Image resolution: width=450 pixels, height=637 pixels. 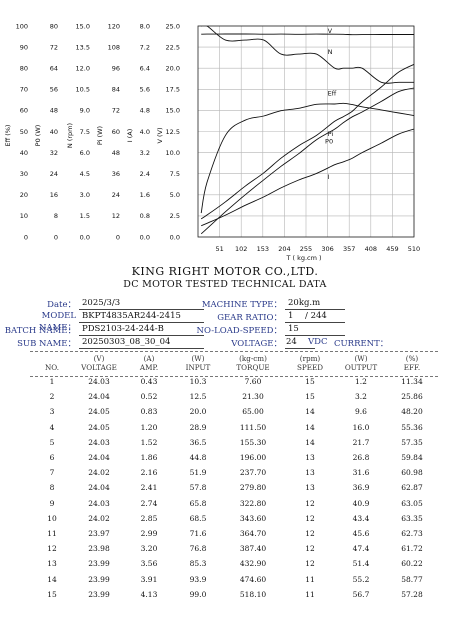 I want to click on cell-input: 12.5, so click(x=198, y=397).